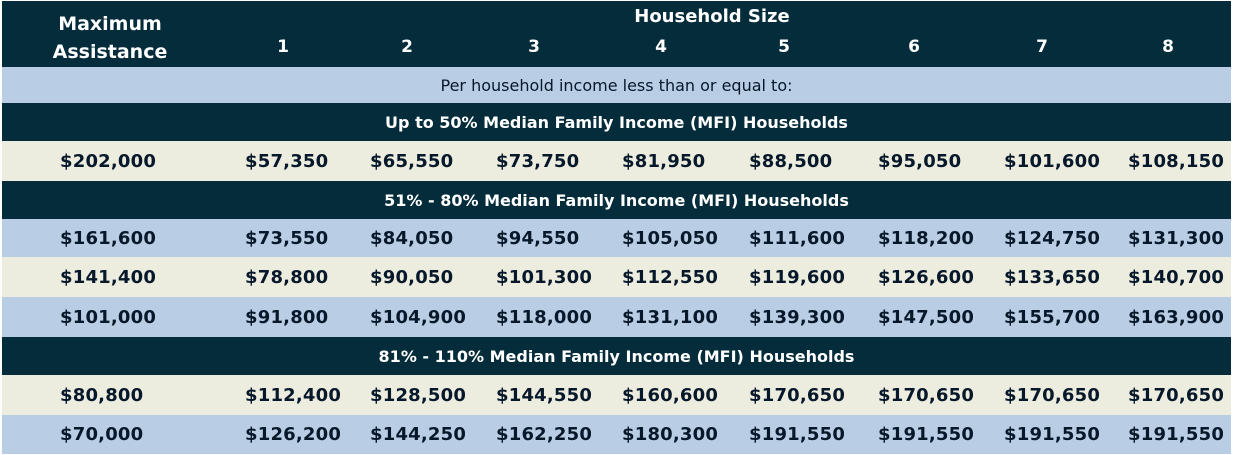 This screenshot has width=1233, height=455. I want to click on income-cell: $126,600, so click(926, 277).